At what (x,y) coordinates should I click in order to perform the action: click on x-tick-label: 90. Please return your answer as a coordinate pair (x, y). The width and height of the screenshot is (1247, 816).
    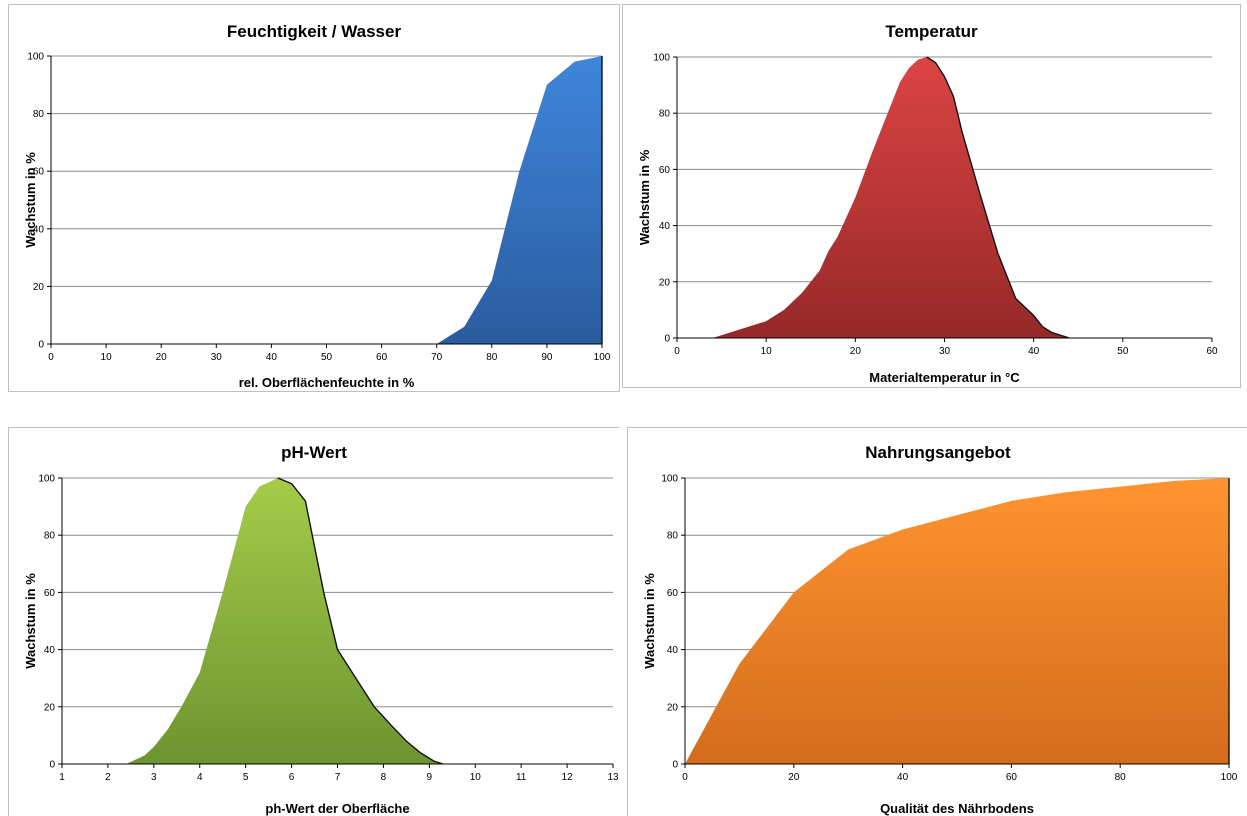
    Looking at the image, I should click on (547, 357).